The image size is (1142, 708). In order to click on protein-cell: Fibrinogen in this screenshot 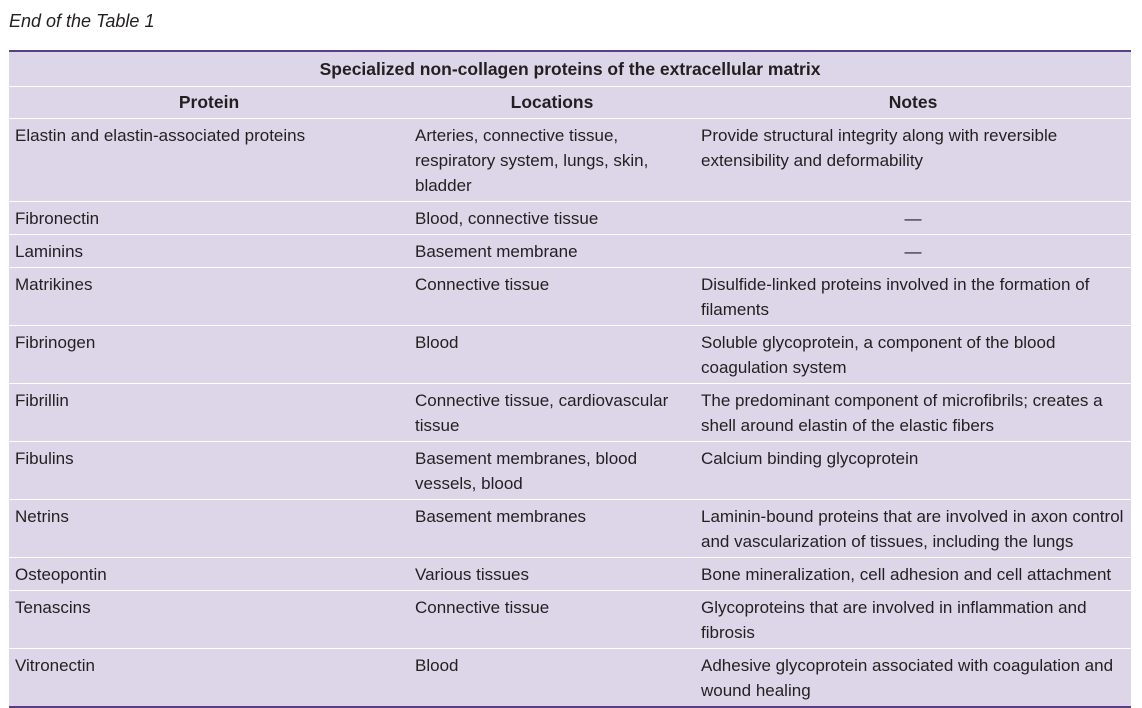, I will do `click(209, 354)`.